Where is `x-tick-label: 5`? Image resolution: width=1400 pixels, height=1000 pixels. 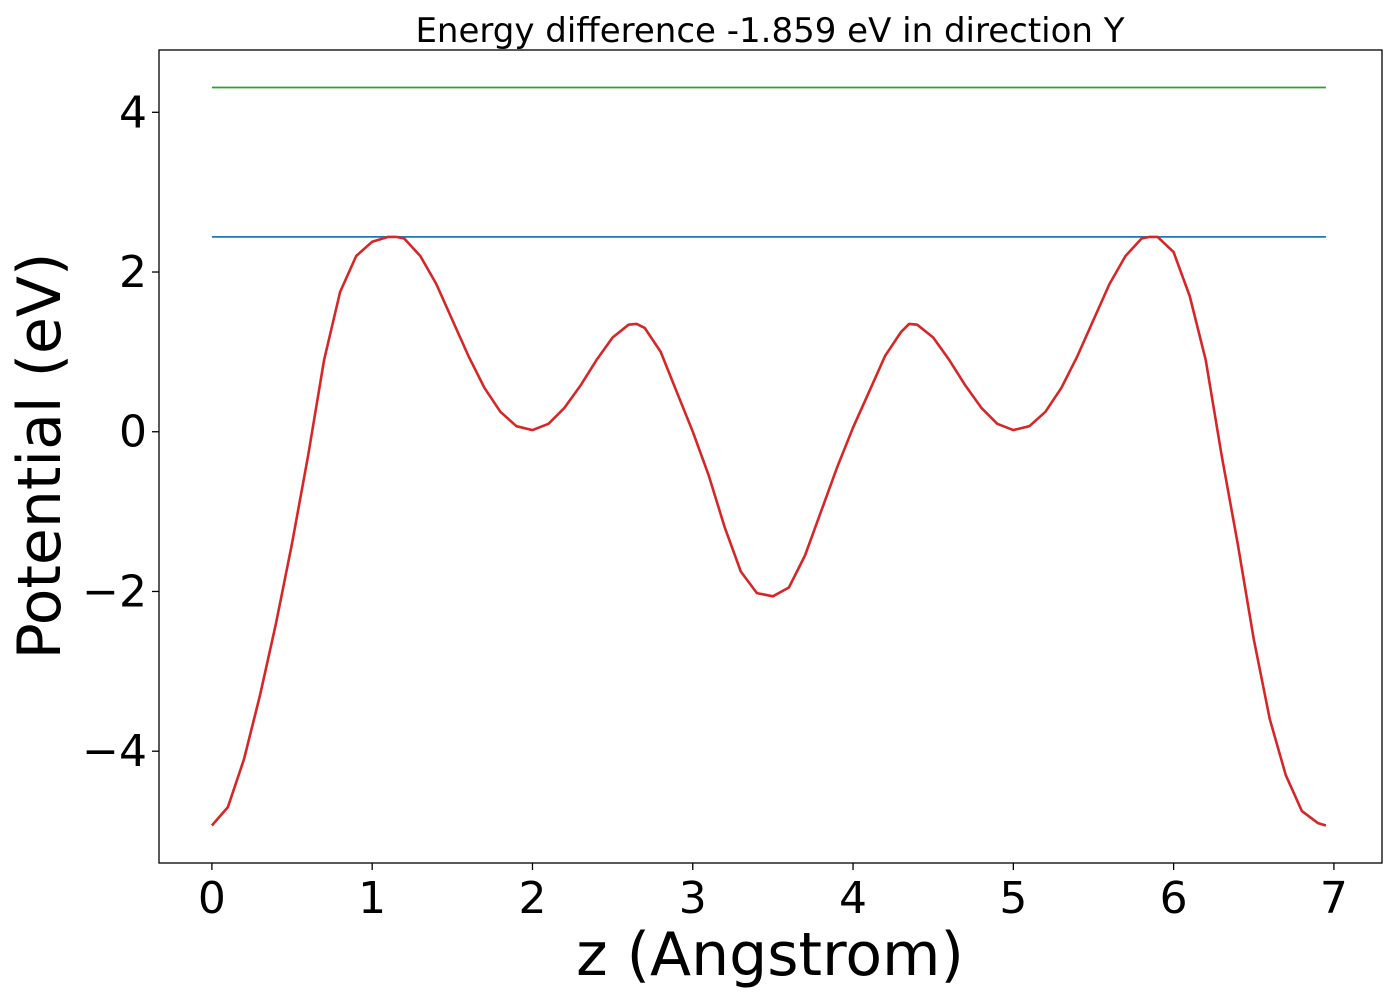
x-tick-label: 5 is located at coordinates (1013, 898).